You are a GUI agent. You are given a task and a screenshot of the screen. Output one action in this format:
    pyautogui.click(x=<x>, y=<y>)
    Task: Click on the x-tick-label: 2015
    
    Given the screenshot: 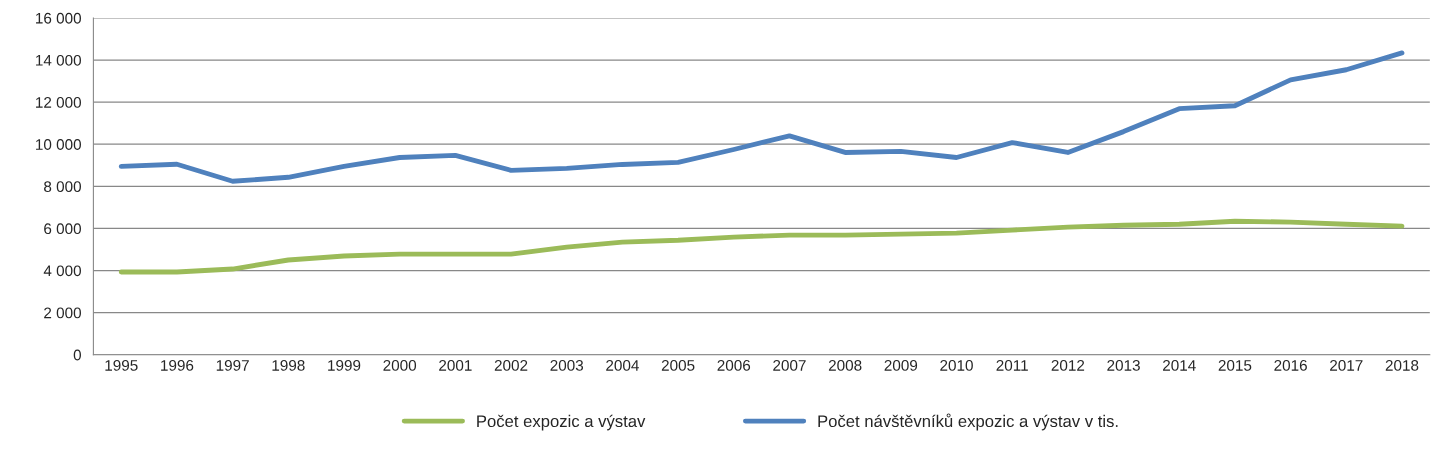 What is the action you would take?
    pyautogui.click(x=1235, y=365)
    